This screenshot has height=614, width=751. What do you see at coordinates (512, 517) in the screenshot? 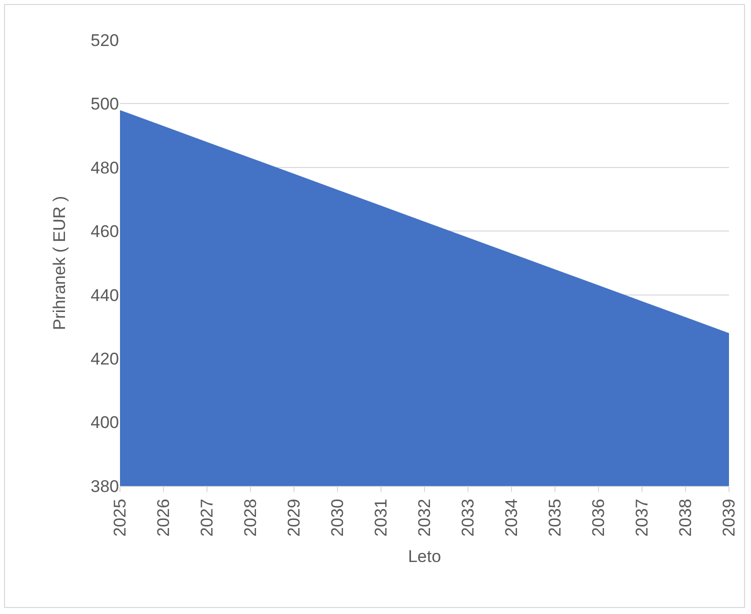
I see `x-tick-label: 2034` at bounding box center [512, 517].